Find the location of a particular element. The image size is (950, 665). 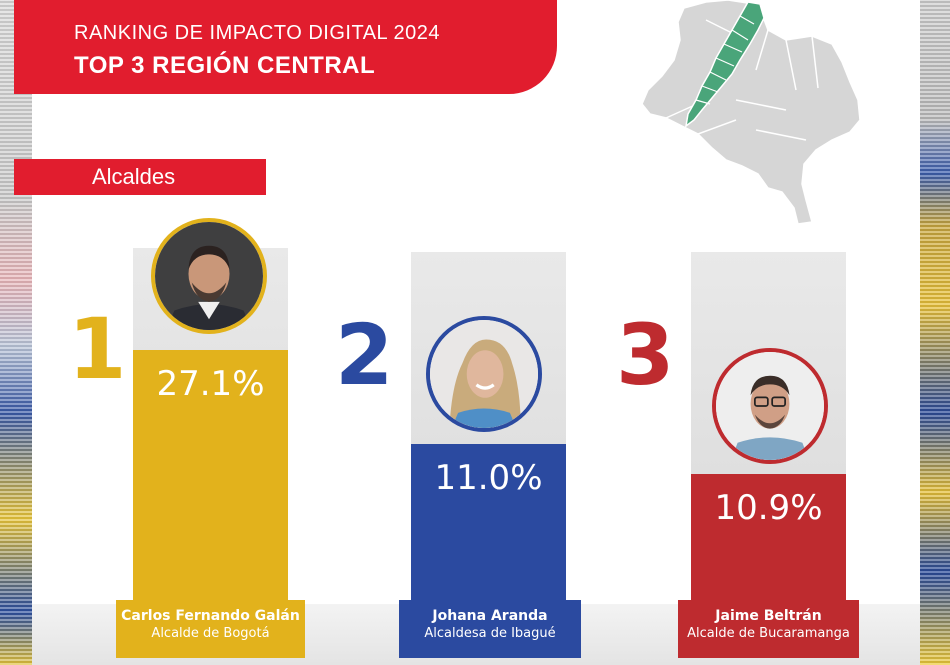

candidate-name: Jaime Beltrán is located at coordinates (768, 616).